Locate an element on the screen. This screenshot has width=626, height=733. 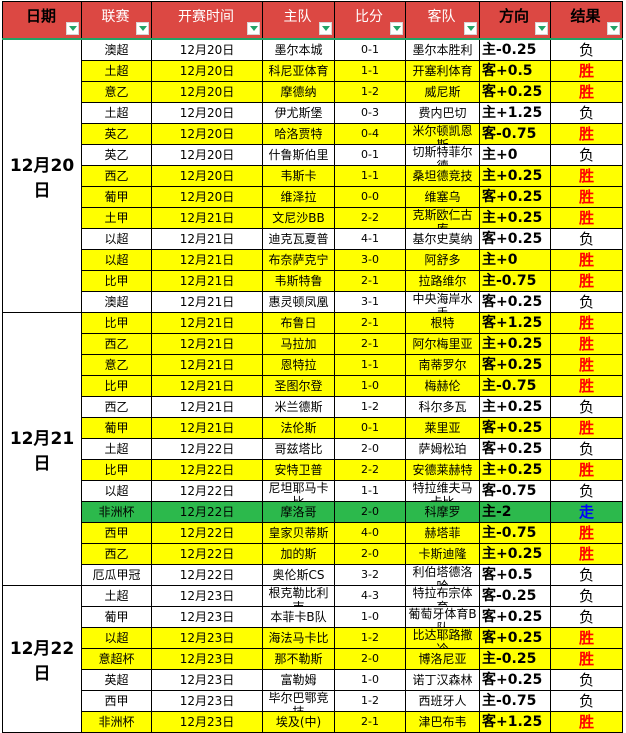
home-team-cell-text: 法伦斯 is located at coordinates (298, 427).